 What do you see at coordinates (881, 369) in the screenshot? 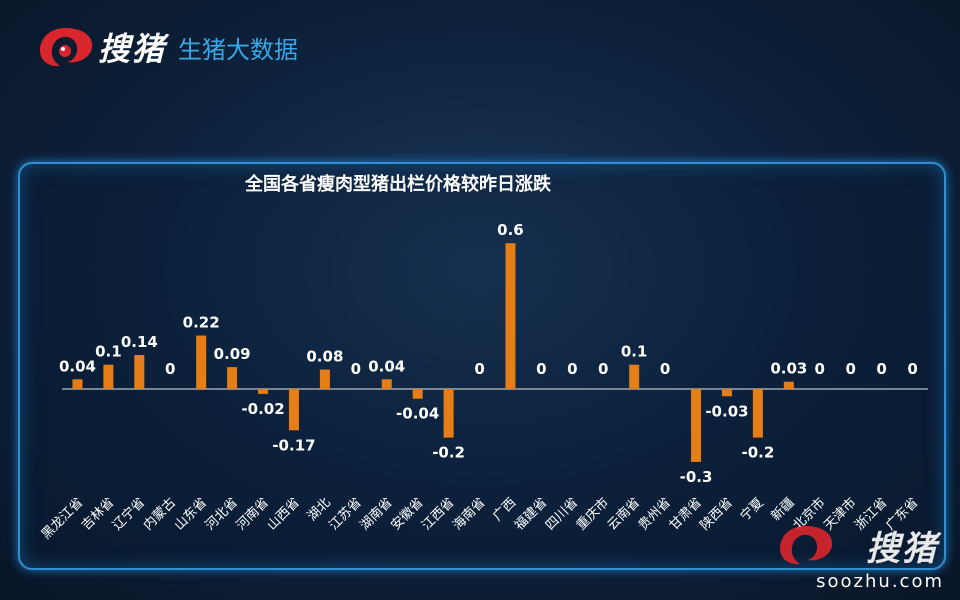
I see `value-label-26: 0` at bounding box center [881, 369].